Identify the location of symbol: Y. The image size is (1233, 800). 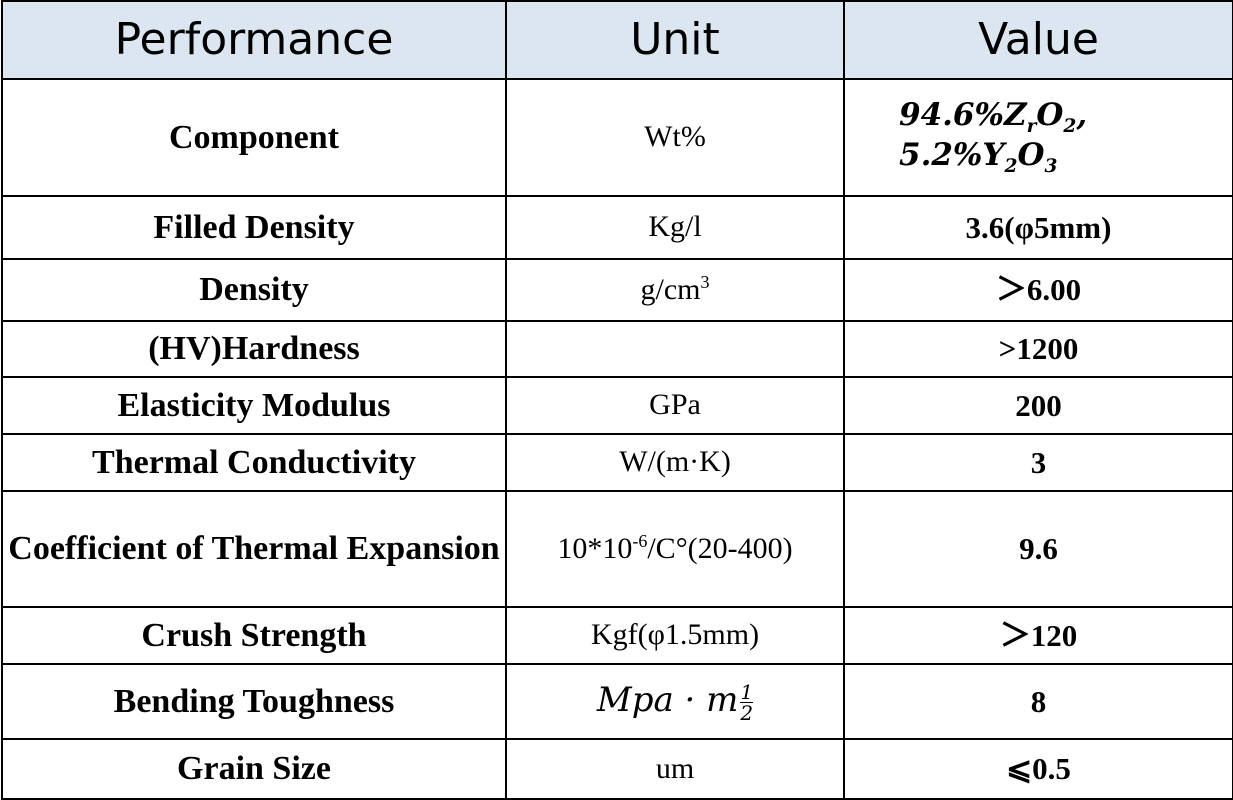
(993, 154).